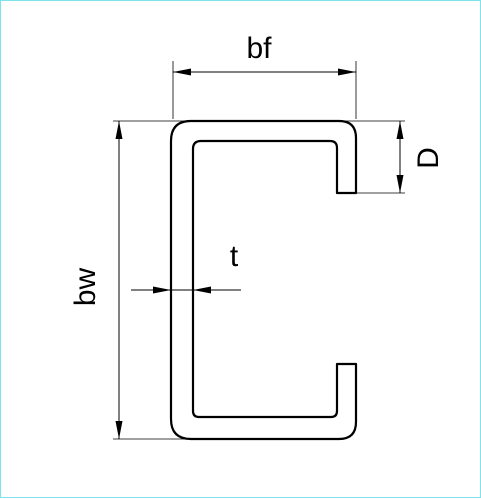  What do you see at coordinates (186, 267) in the screenshot?
I see `t-dimension: t` at bounding box center [186, 267].